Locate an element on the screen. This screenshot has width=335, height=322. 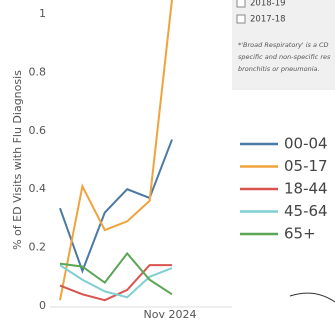
legend-label: 65+ is located at coordinates (300, 234).